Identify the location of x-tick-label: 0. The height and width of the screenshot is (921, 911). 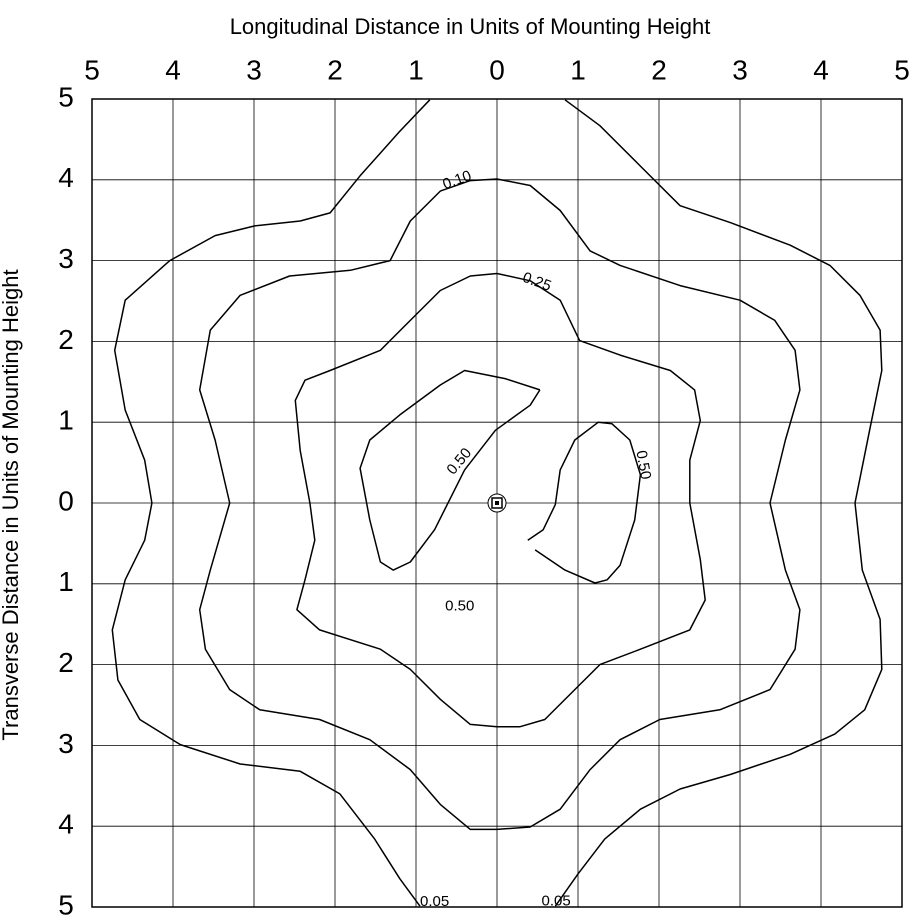
(497, 69).